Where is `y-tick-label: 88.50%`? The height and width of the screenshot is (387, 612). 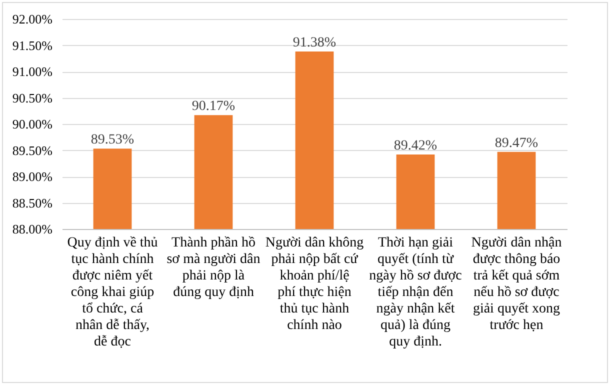 y-tick-label: 88.50% is located at coordinates (32, 202).